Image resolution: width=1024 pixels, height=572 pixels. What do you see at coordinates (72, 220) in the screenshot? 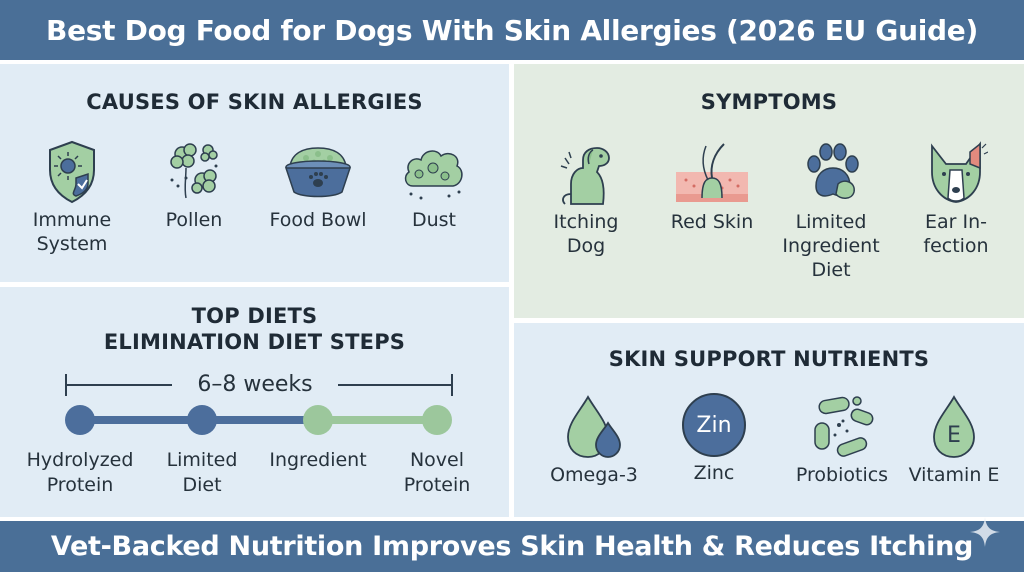
I see `cause-label-line1: Immune` at bounding box center [72, 220].